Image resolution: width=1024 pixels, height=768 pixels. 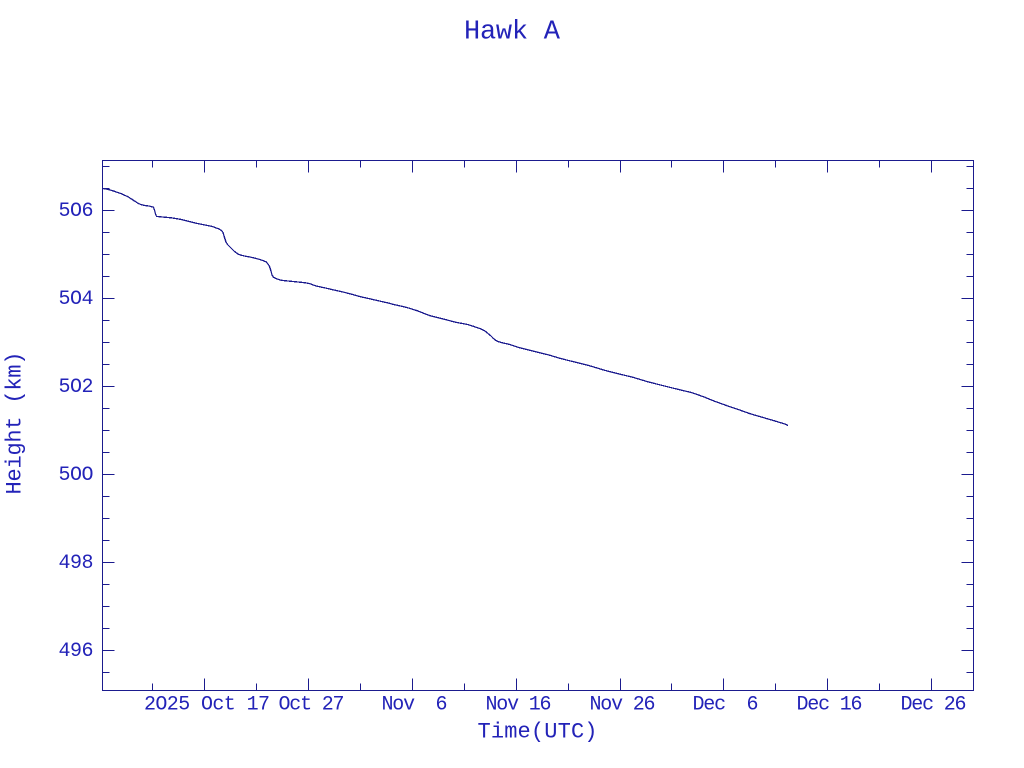 I want to click on svg-text: Hawk A, so click(x=512, y=33).